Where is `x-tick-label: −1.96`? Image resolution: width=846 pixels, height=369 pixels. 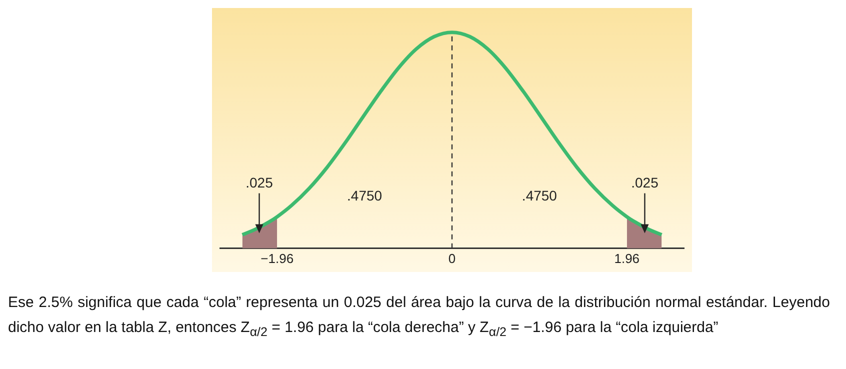
x-tick-label: −1.96 is located at coordinates (277, 258).